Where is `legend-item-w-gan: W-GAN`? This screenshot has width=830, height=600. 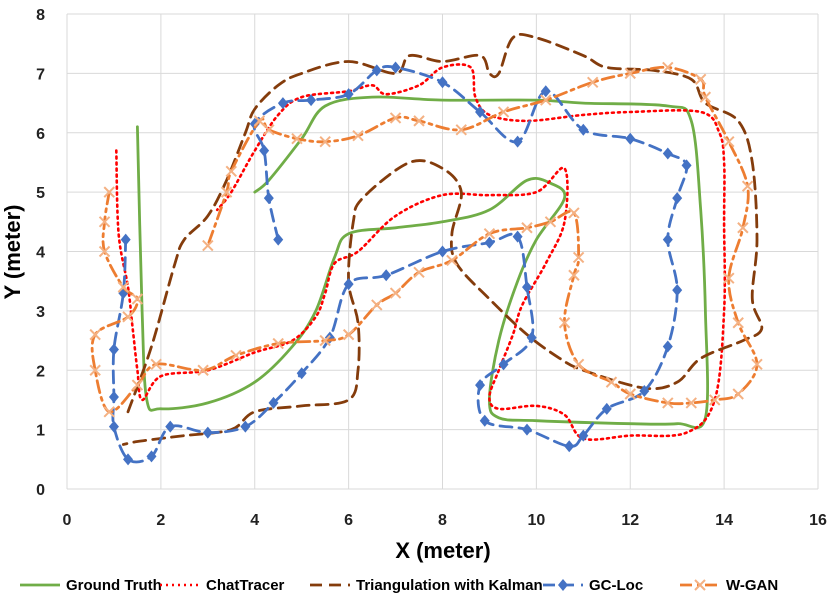 legend-item-w-gan: W-GAN is located at coordinates (729, 585).